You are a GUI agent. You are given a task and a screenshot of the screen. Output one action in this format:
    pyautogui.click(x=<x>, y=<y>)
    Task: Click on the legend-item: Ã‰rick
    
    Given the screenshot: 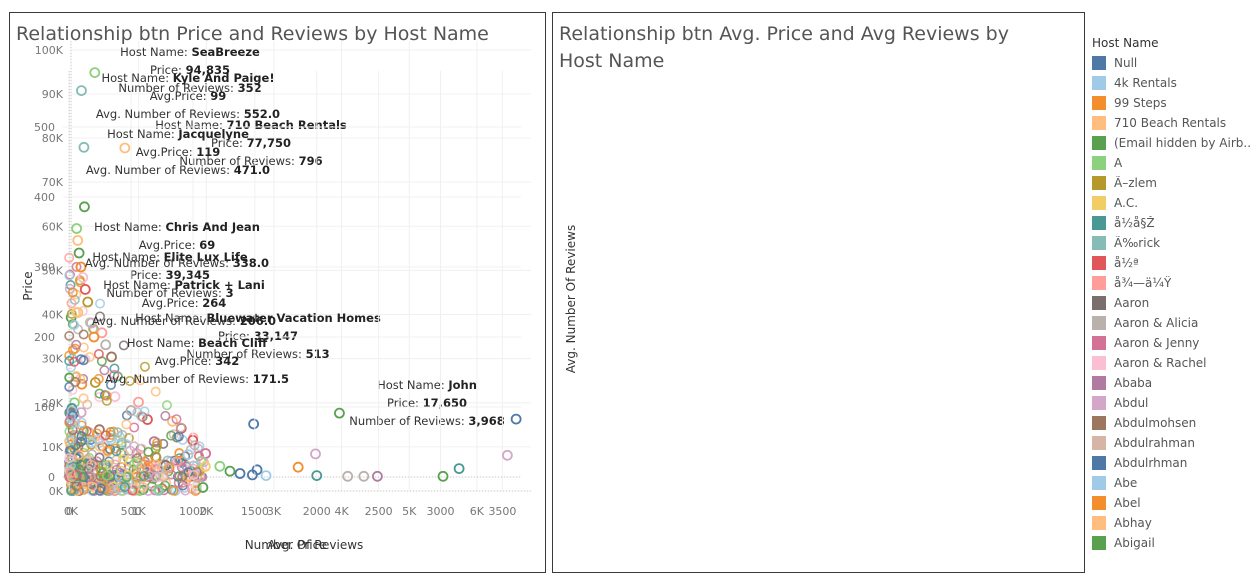 What is the action you would take?
    pyautogui.click(x=1172, y=243)
    